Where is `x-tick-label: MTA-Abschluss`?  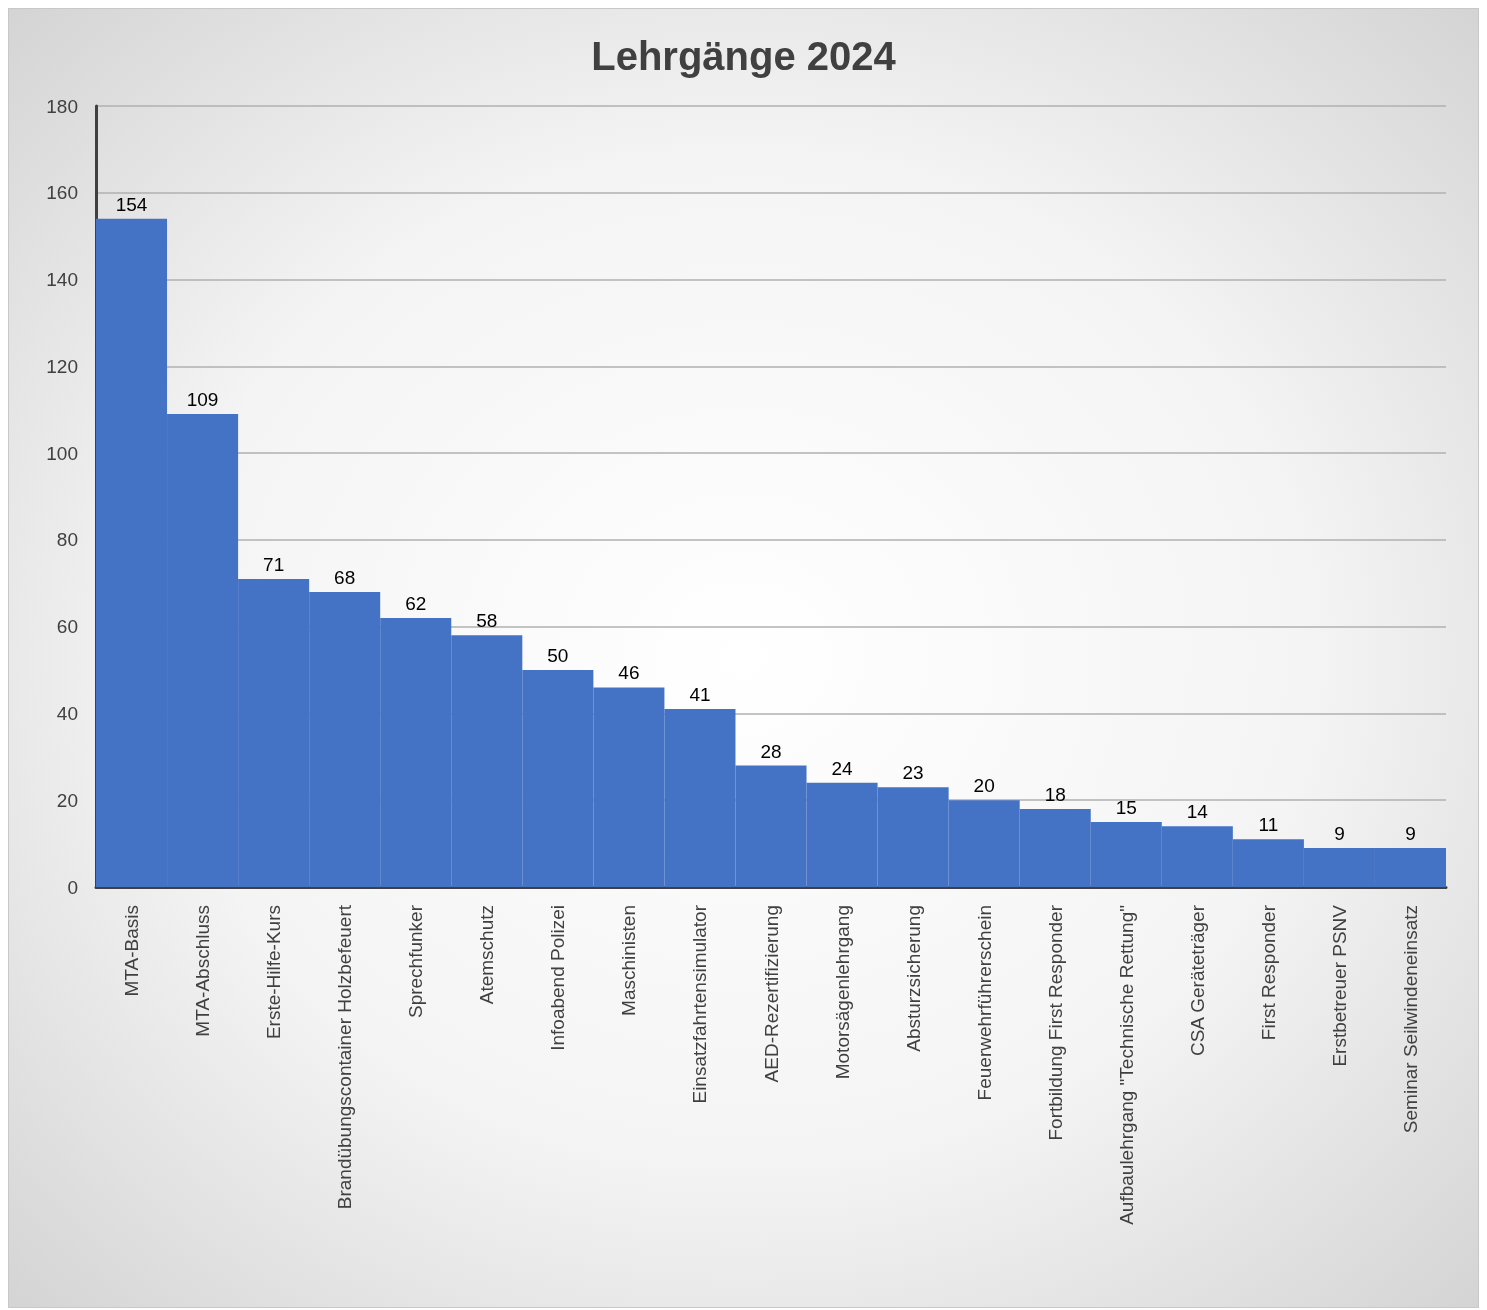
x-tick-label: MTA-Abschluss is located at coordinates (203, 971).